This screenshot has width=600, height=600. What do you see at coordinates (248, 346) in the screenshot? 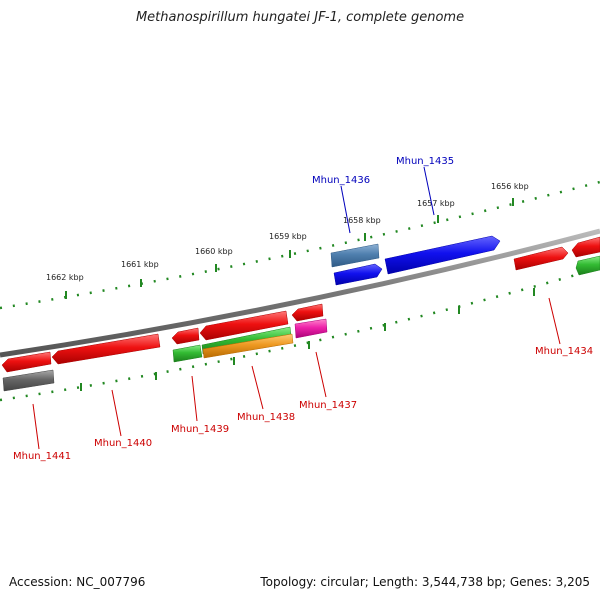
I see `gene-mhun-1438-orange` at bounding box center [248, 346].